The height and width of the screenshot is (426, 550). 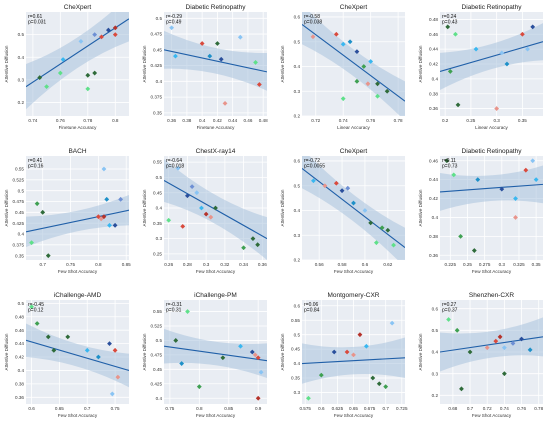 What do you see at coordinates (305, 408) in the screenshot?
I see `x-tick-label: 0.575` at bounding box center [305, 408].